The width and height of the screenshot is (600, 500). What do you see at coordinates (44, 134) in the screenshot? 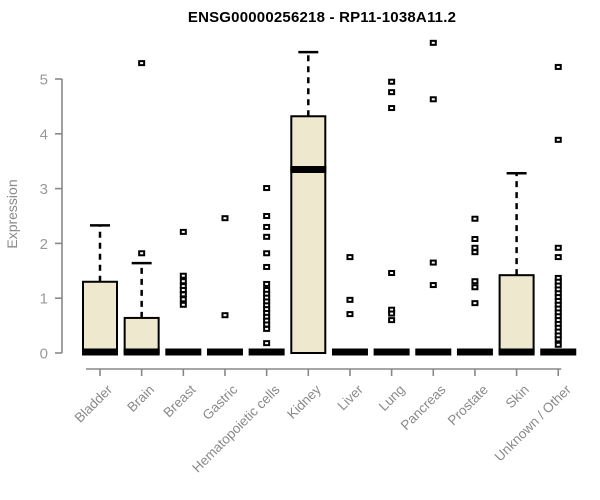
I see `y-tick-label-4: 4` at bounding box center [44, 134].